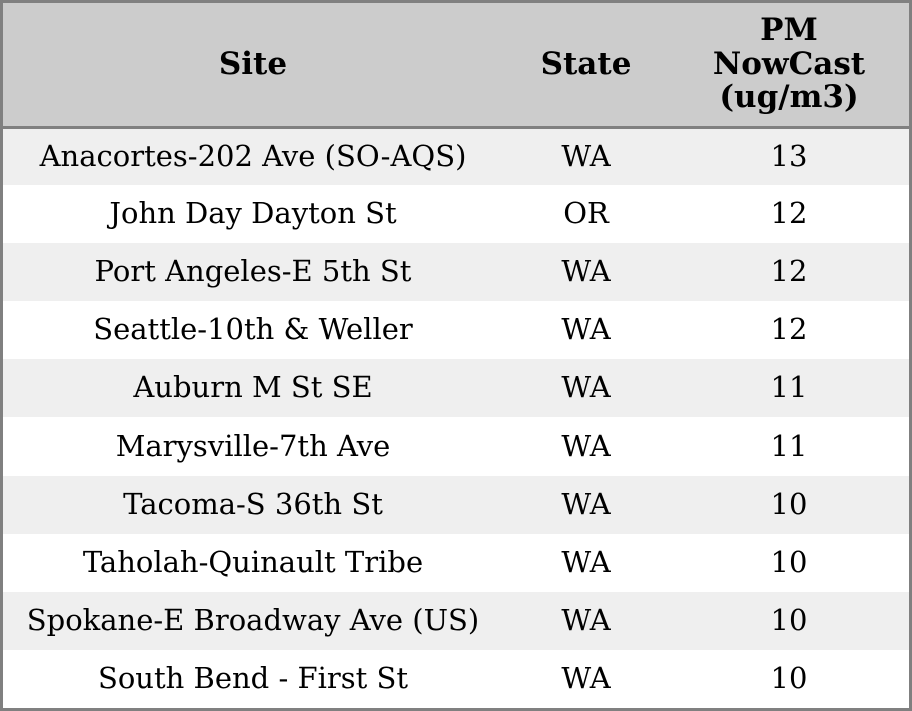  Describe the element at coordinates (456, 678) in the screenshot. I see `table-row: South Bend - First St WA 10` at that location.